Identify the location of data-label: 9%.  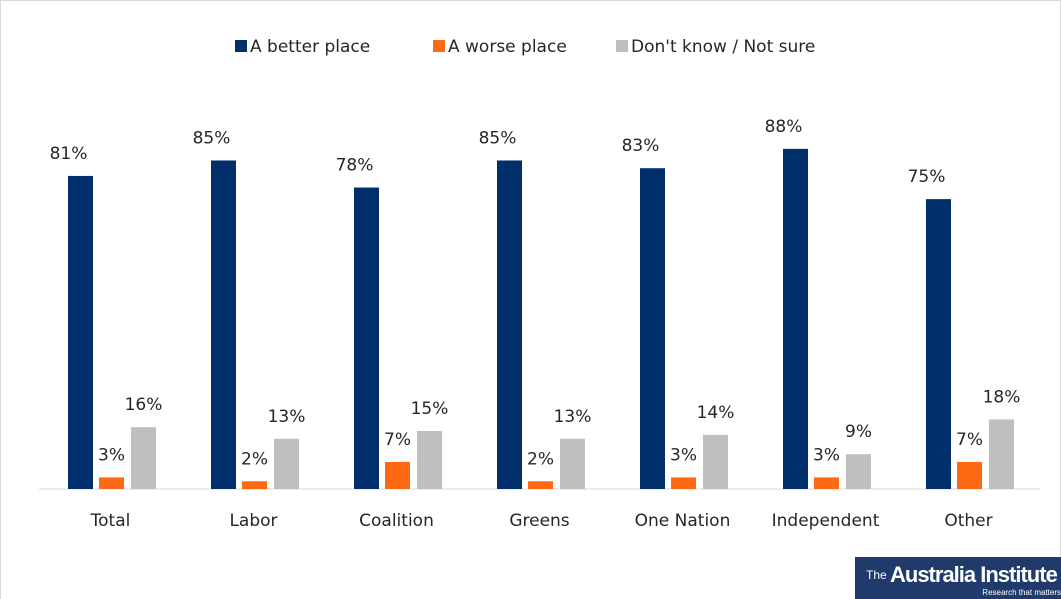
(858, 432).